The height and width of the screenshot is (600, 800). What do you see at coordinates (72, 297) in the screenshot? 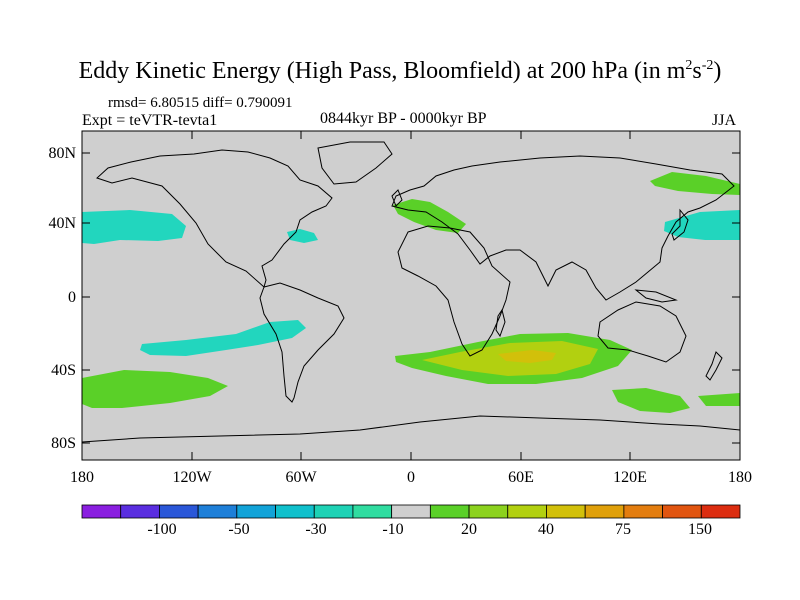
I see `lat-label-0: 0` at bounding box center [72, 297].